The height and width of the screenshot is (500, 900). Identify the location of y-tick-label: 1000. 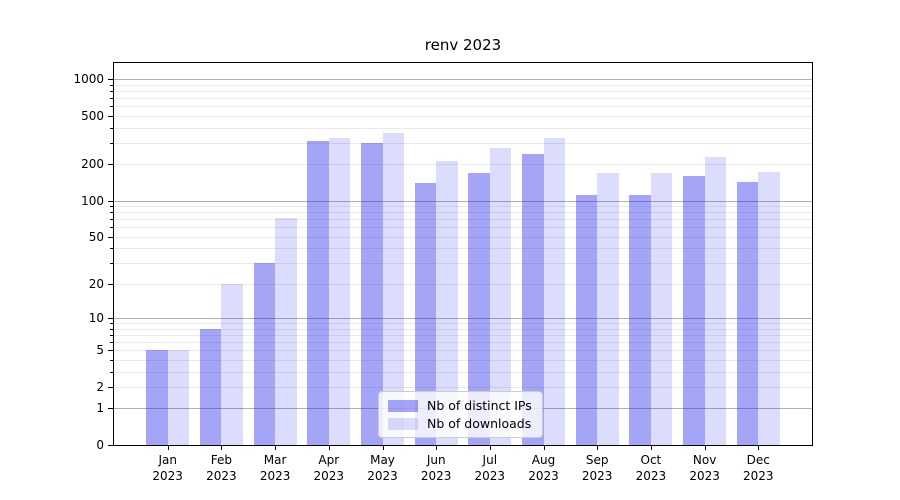
(88, 79).